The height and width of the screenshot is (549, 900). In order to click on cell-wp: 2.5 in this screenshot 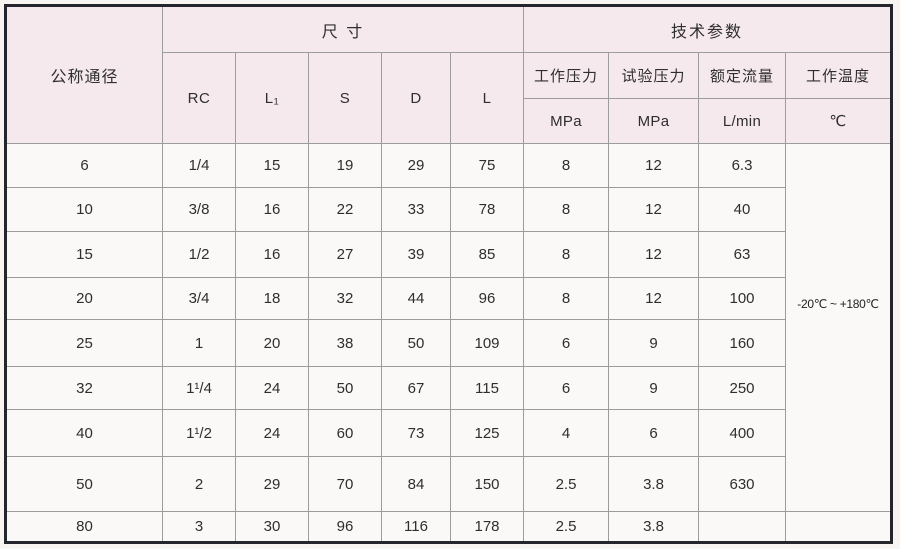, I will do `click(566, 527)`.